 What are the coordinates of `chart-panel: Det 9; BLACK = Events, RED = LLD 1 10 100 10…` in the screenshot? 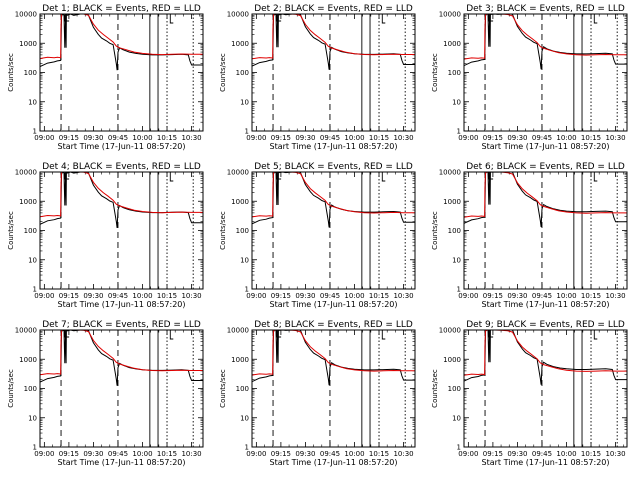 It's located at (529, 393).